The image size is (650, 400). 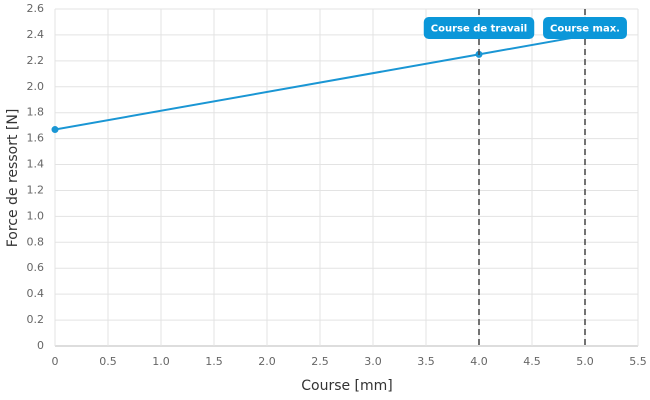 What do you see at coordinates (479, 361) in the screenshot?
I see `x-tick-label: 4.0` at bounding box center [479, 361].